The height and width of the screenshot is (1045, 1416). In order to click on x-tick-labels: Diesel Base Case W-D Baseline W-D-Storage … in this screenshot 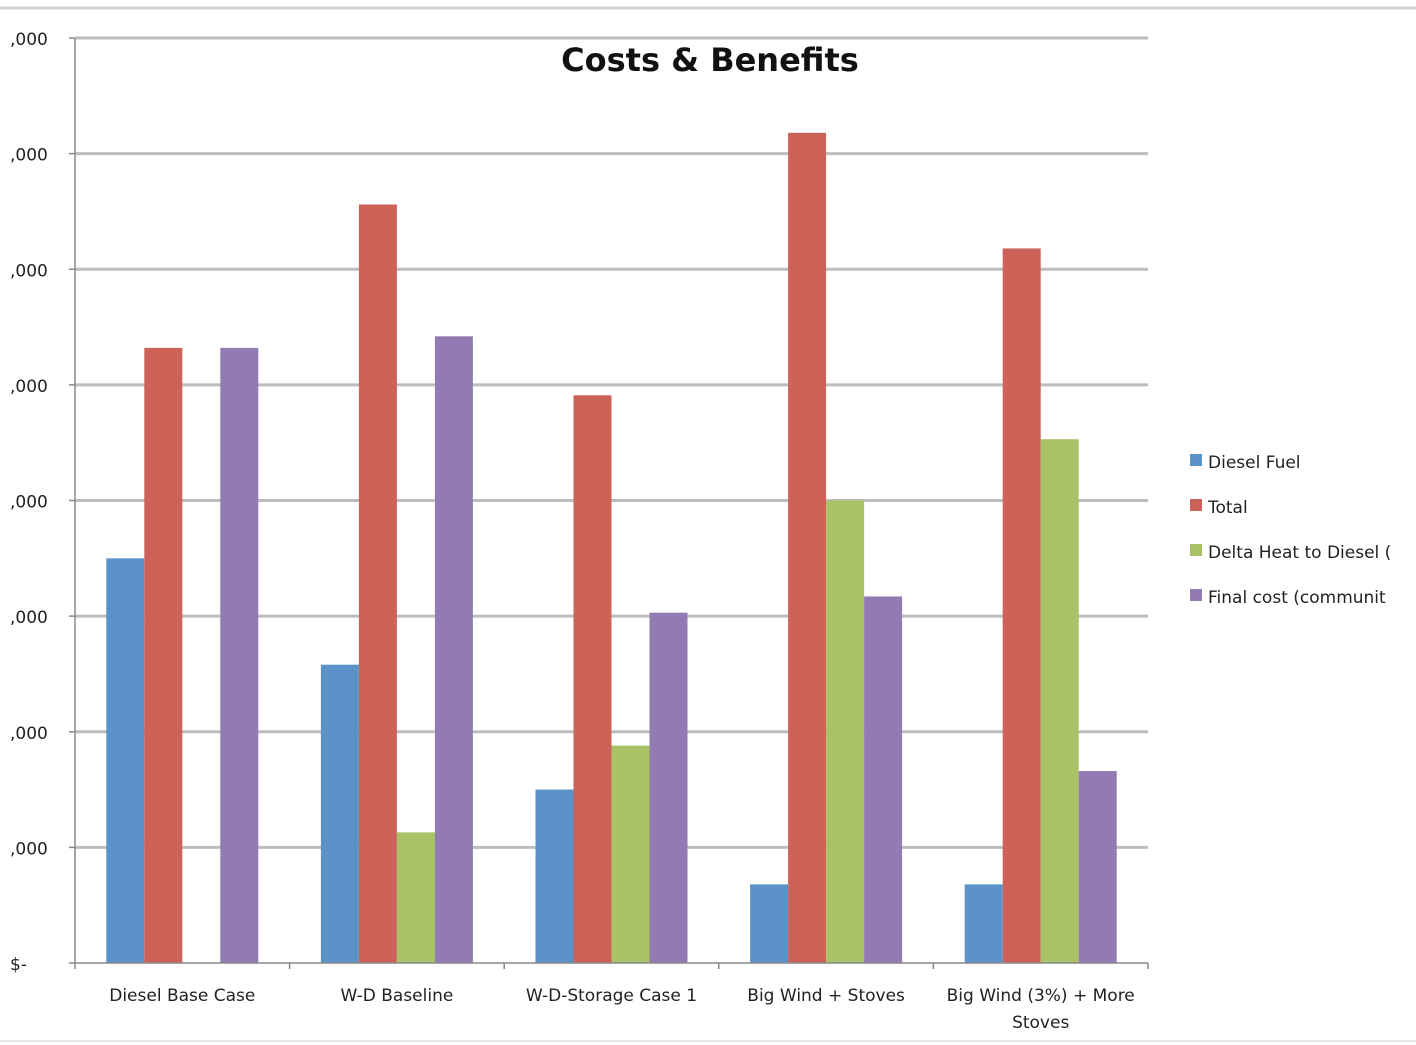, I will do `click(622, 1009)`.